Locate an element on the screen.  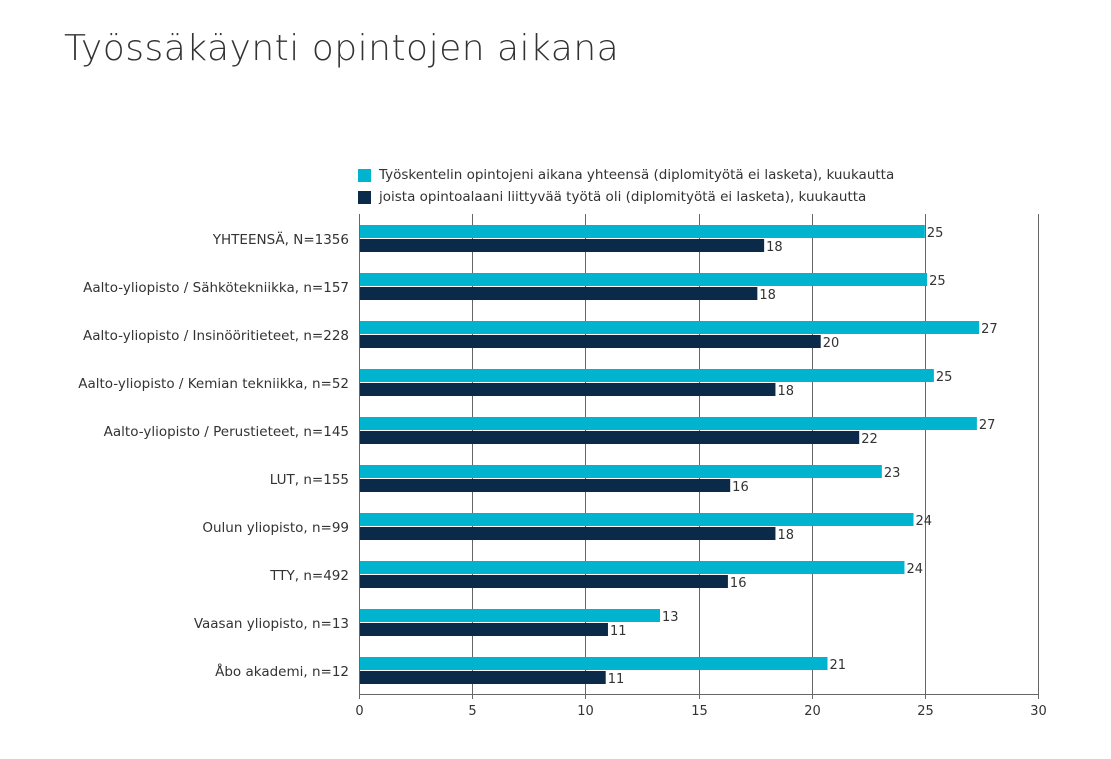
data-label-series2: 22 is located at coordinates (869, 439).